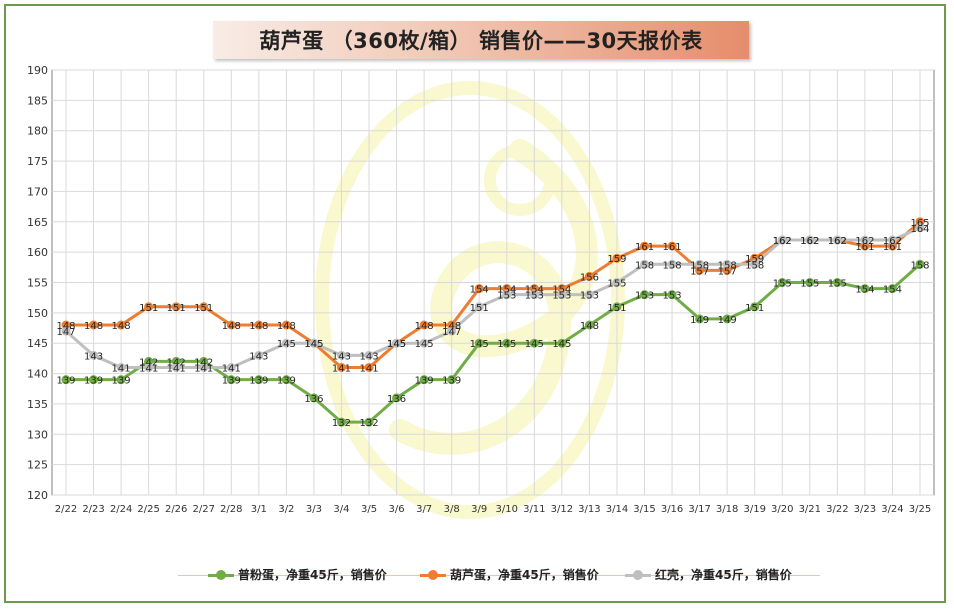 This screenshot has width=954, height=609. I want to click on series-2-data-label: 162, so click(782, 241).